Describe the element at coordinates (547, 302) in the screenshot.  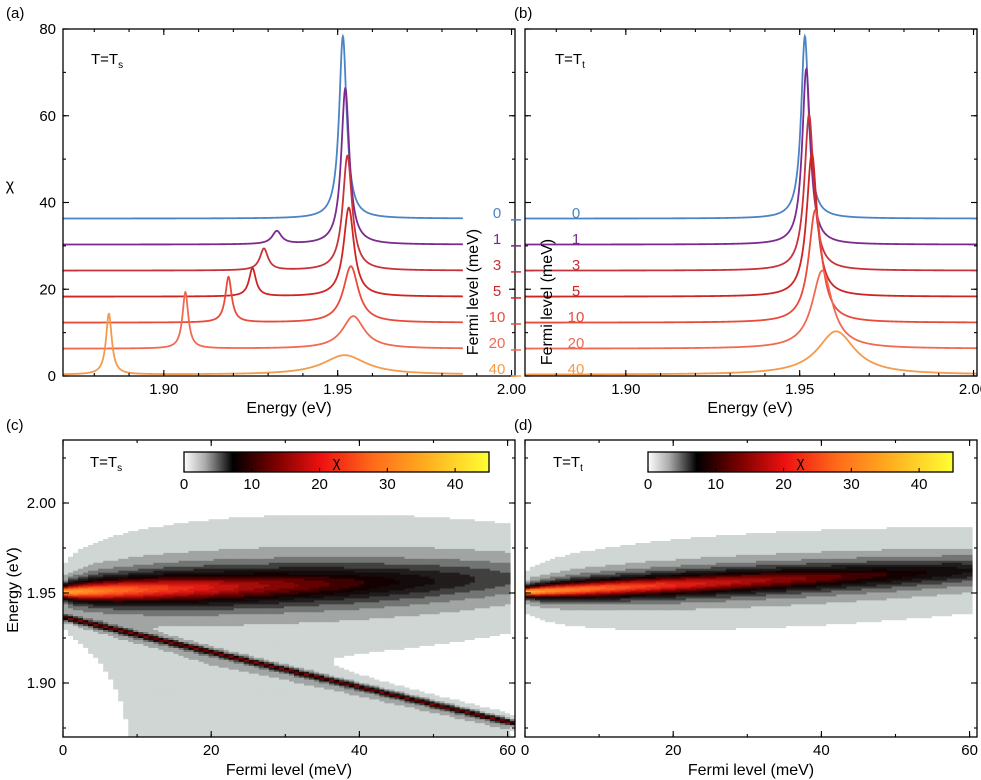
I see `panel-b-fermi-axis-label: Fermi level (meV)` at that location.